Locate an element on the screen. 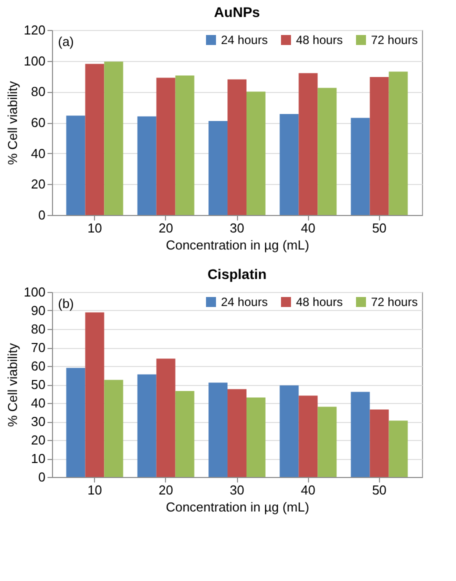  annotation: (b) is located at coordinates (66, 303).